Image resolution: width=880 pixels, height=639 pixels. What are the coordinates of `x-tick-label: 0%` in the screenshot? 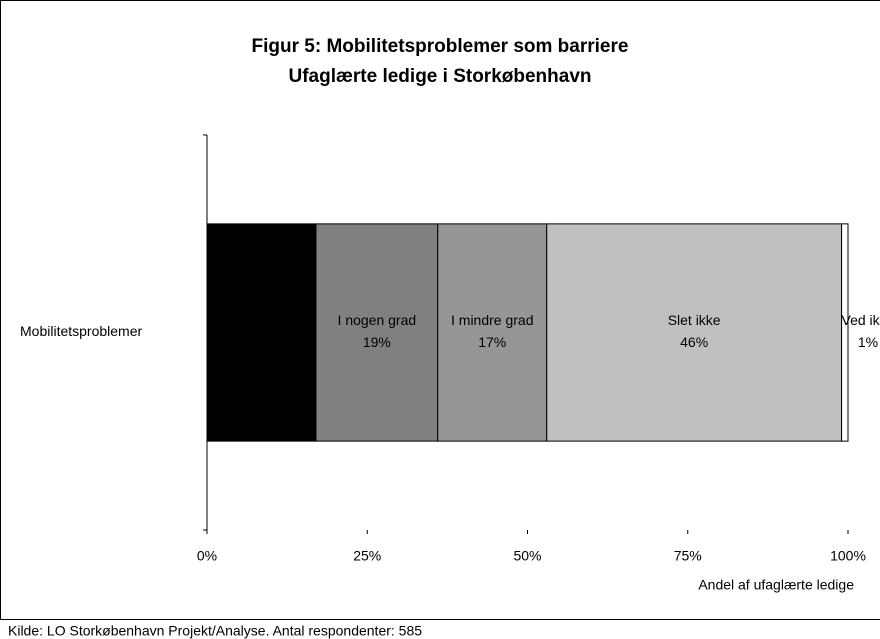 It's located at (207, 556).